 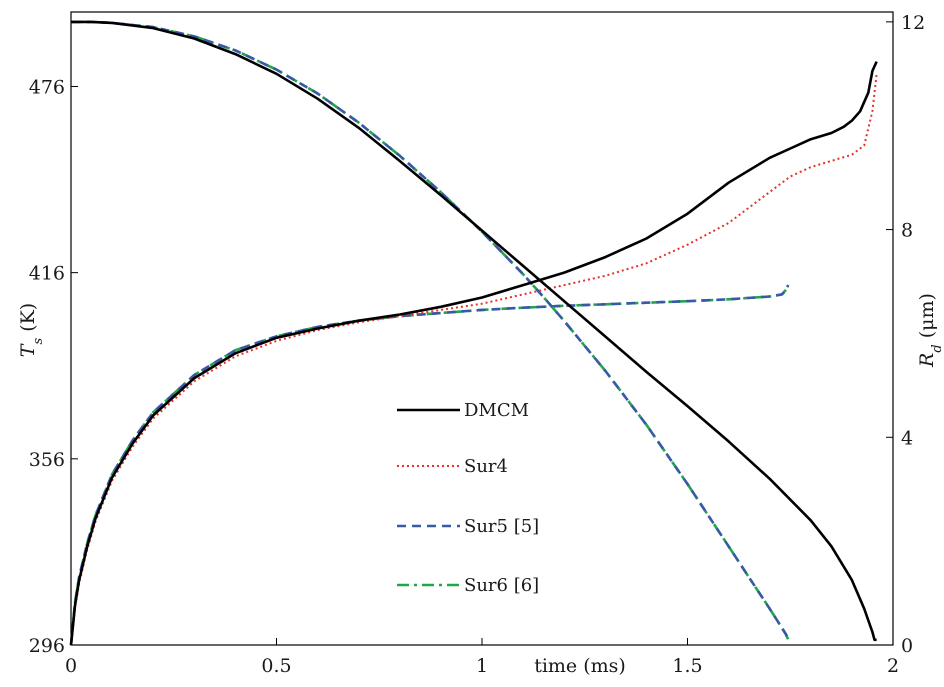 I want to click on left-y-axis-label: Ts (K), so click(x=31, y=330).